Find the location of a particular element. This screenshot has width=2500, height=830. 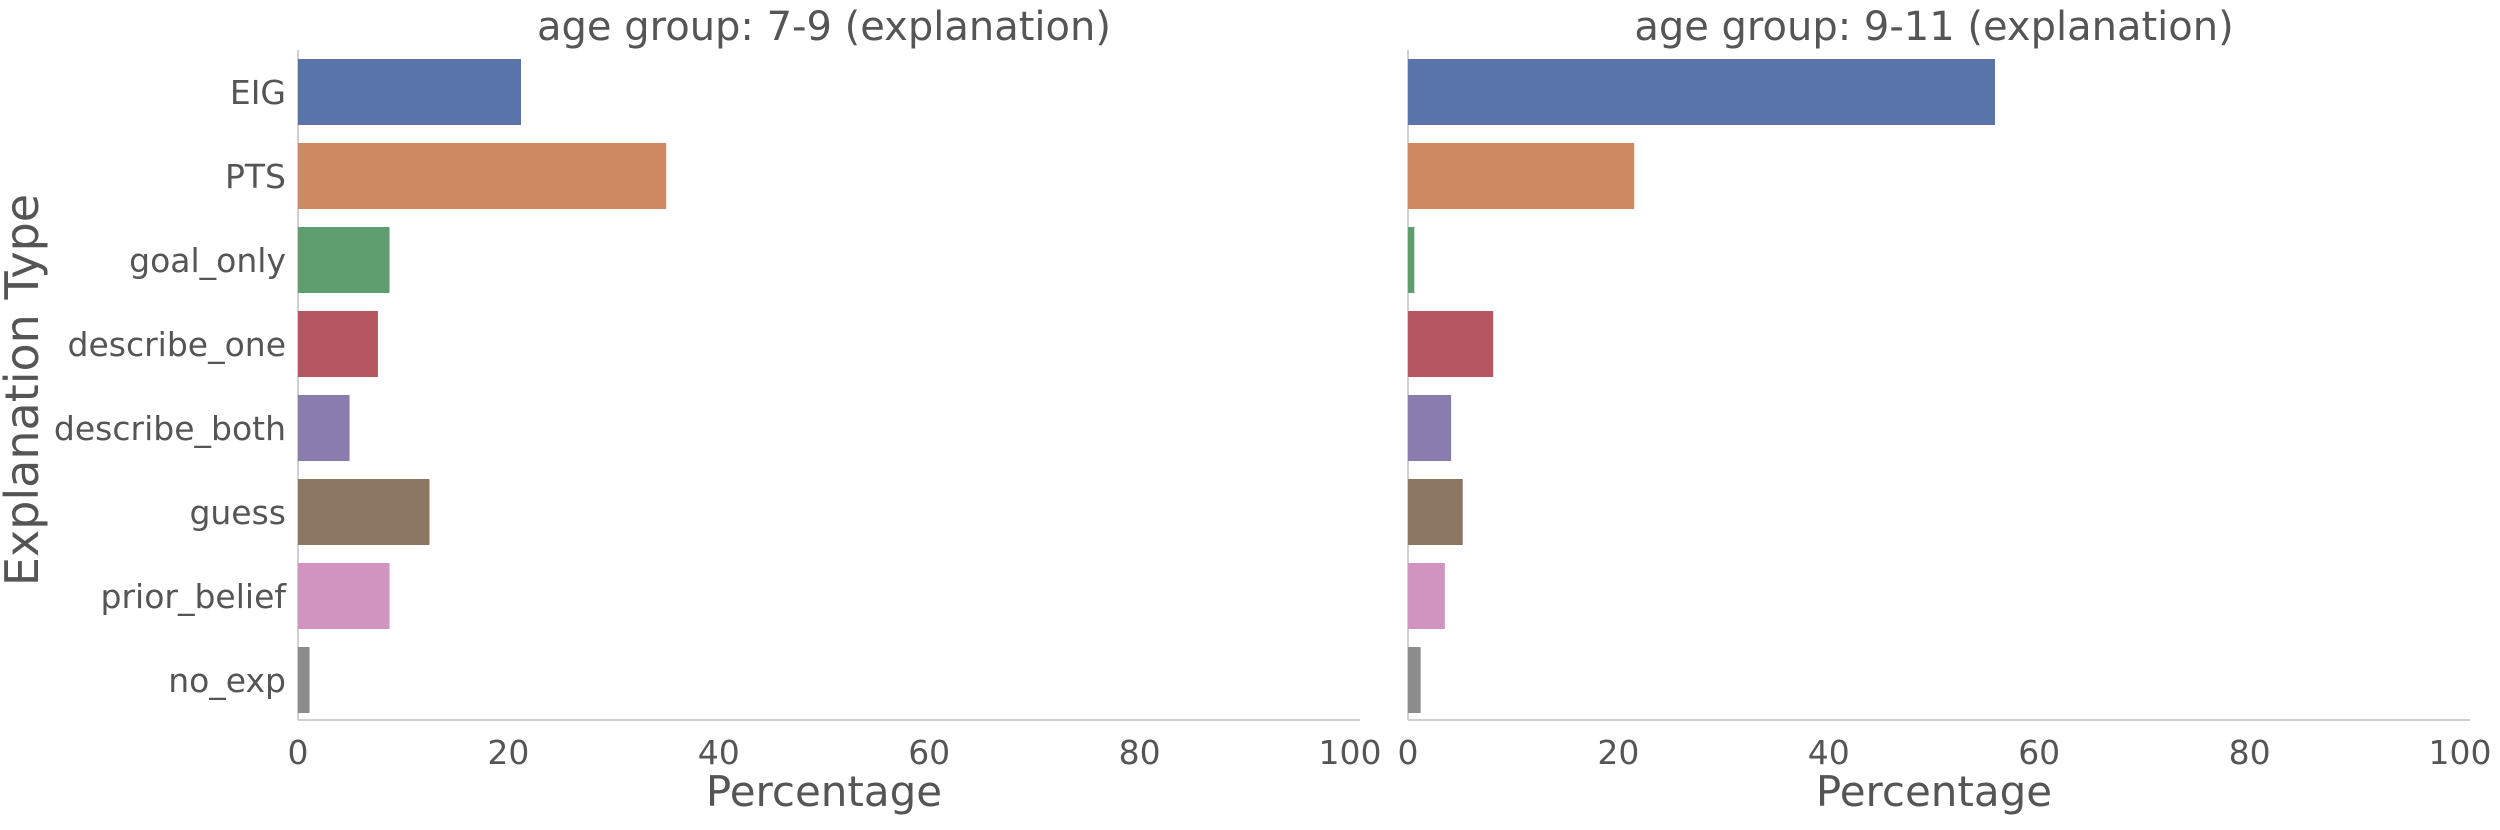

y-axis-label: Explanation Type is located at coordinates (24, 390).